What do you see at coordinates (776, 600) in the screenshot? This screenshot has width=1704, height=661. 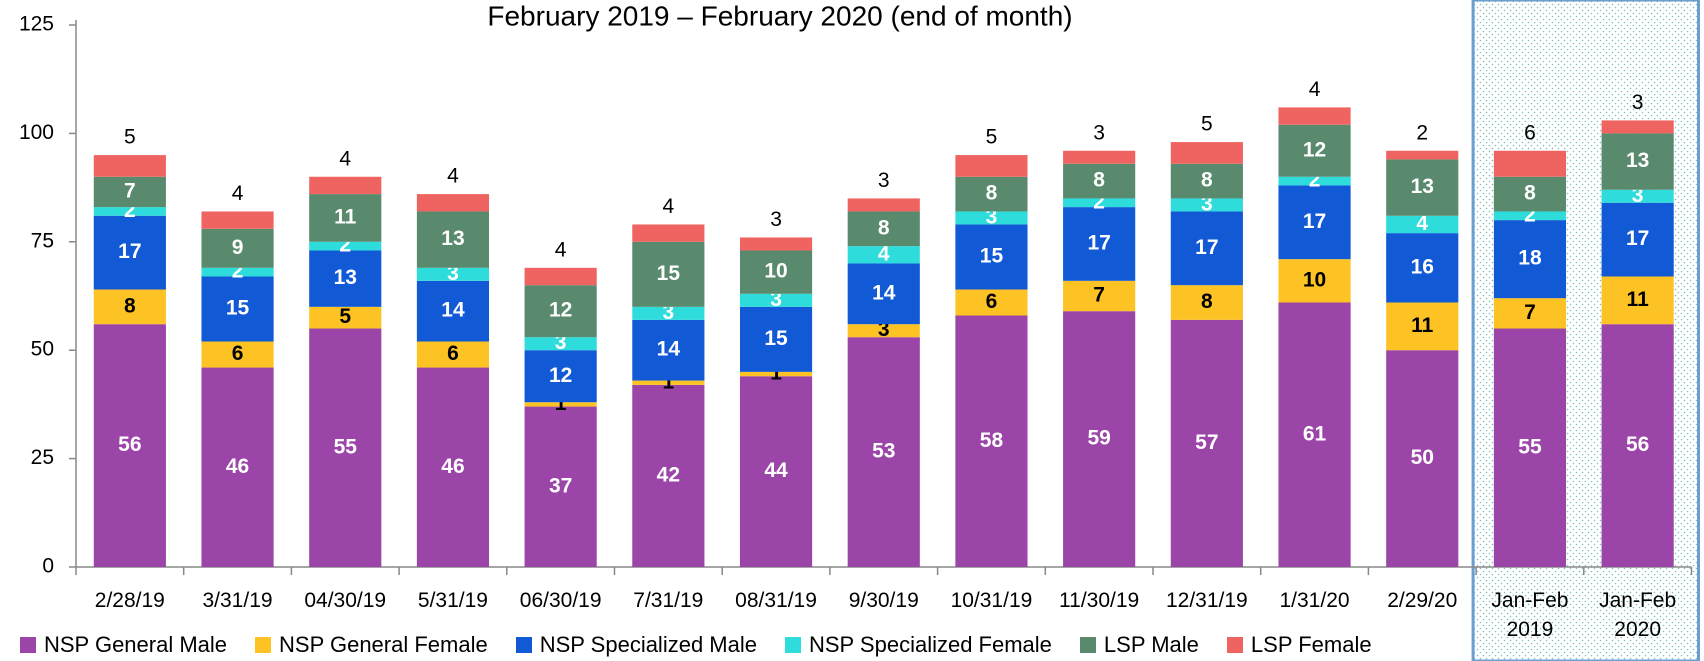 I see `x-tick-label: 08/31/19` at bounding box center [776, 600].